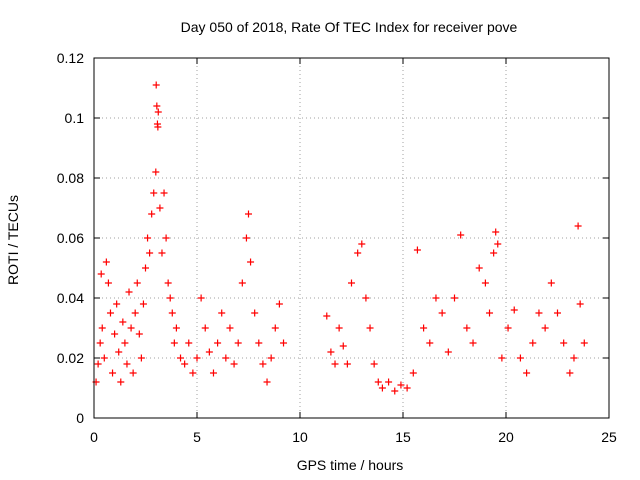 This screenshot has height=480, width=640. What do you see at coordinates (350, 465) in the screenshot?
I see `x-axis-label: GPS time / hours` at bounding box center [350, 465].